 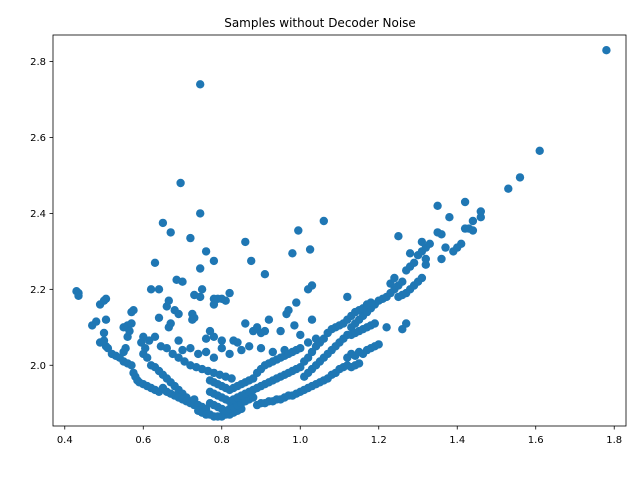 What do you see at coordinates (38, 290) in the screenshot?
I see `y-tick-label: 2.2` at bounding box center [38, 290].